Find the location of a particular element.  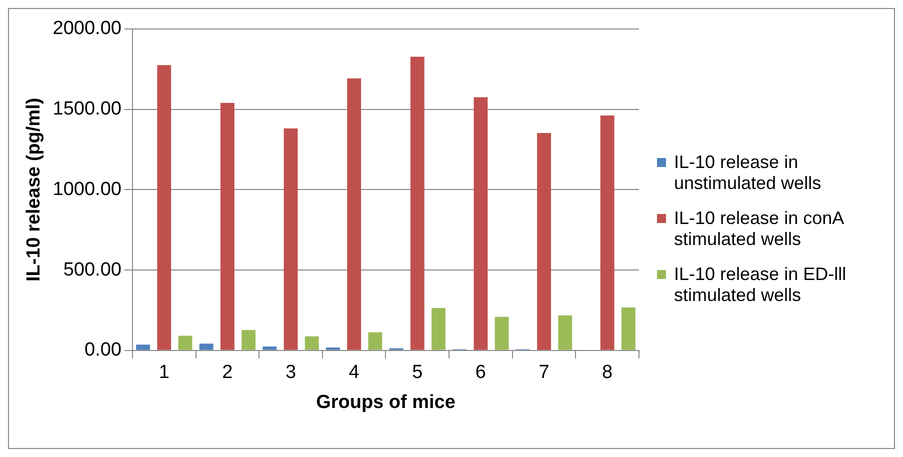

y-tick-label: 2000.00 is located at coordinates (87, 29).